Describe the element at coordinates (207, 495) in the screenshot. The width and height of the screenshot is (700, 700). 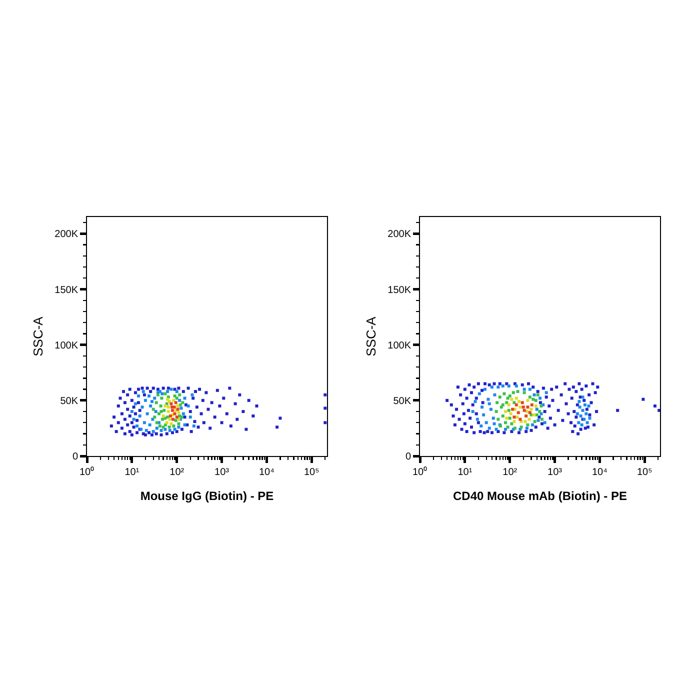
I see `x-axis-title: Mouse IgG (Biotin) - PE` at that location.